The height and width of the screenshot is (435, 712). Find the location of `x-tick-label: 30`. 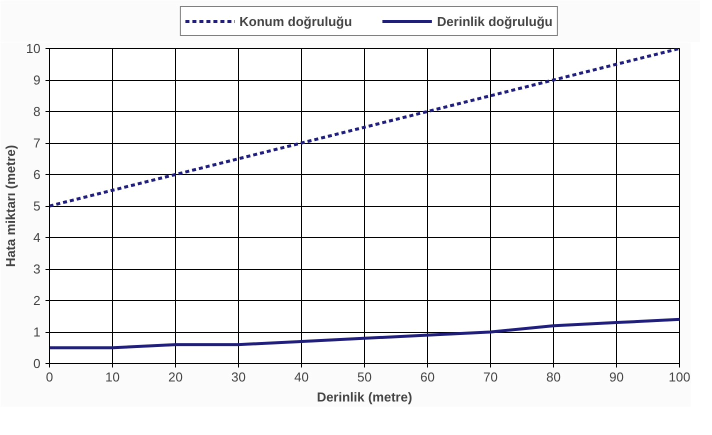

x-tick-label: 30 is located at coordinates (238, 377).